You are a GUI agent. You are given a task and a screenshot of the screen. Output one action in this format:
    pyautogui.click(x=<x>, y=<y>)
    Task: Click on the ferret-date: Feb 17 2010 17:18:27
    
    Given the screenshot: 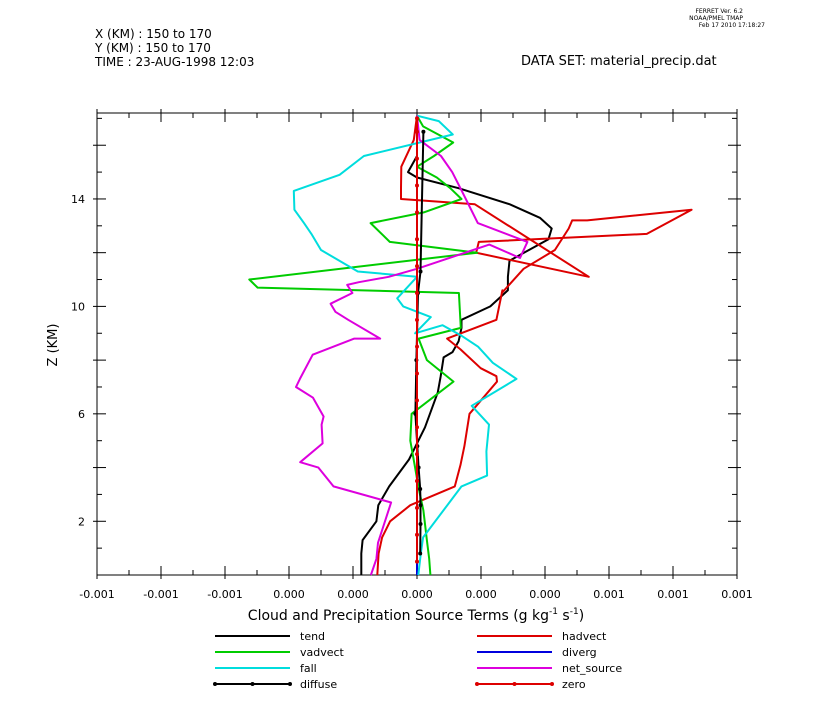 What is the action you would take?
    pyautogui.click(x=731, y=25)
    